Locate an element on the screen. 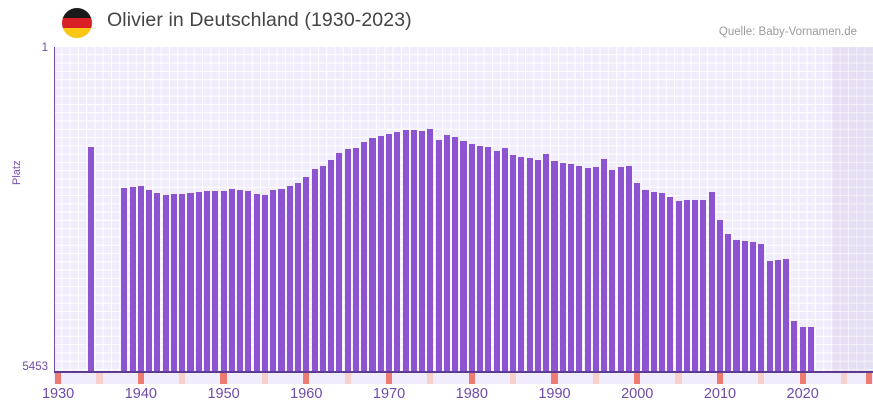 Image resolution: width=873 pixels, height=412 pixels. german-flag-icon is located at coordinates (77, 23).